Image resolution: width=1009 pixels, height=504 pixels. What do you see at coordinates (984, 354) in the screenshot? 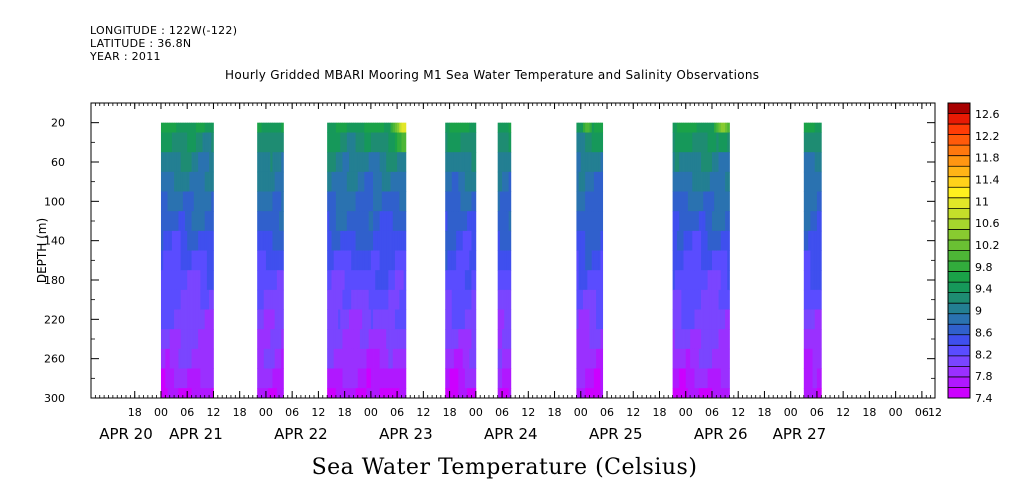
I see `colorbar-label: 8.2` at bounding box center [984, 354].